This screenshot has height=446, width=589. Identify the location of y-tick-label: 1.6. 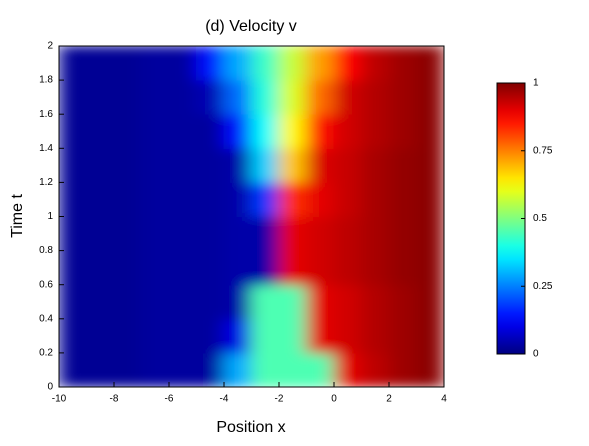
(46, 114).